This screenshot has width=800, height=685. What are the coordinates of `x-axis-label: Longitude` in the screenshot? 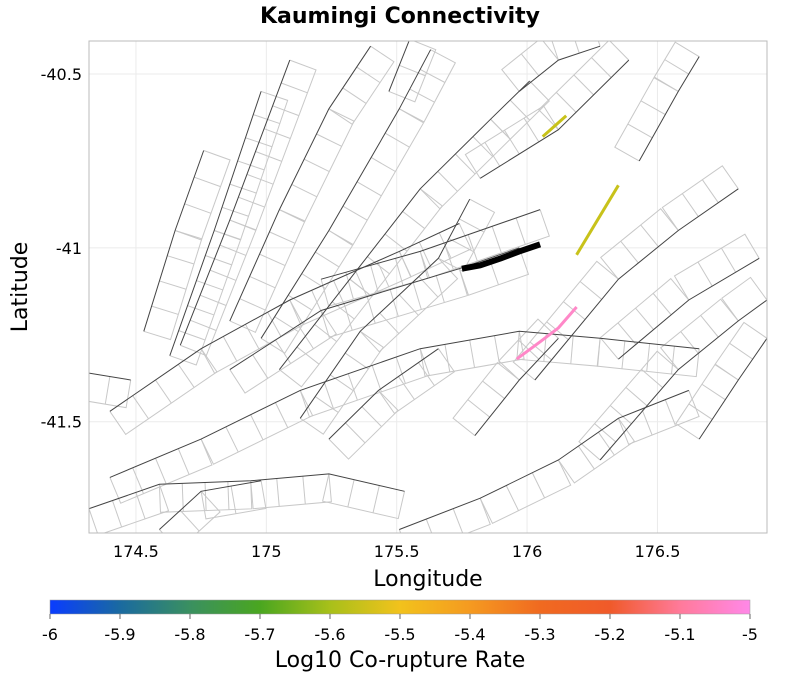 It's located at (427, 579).